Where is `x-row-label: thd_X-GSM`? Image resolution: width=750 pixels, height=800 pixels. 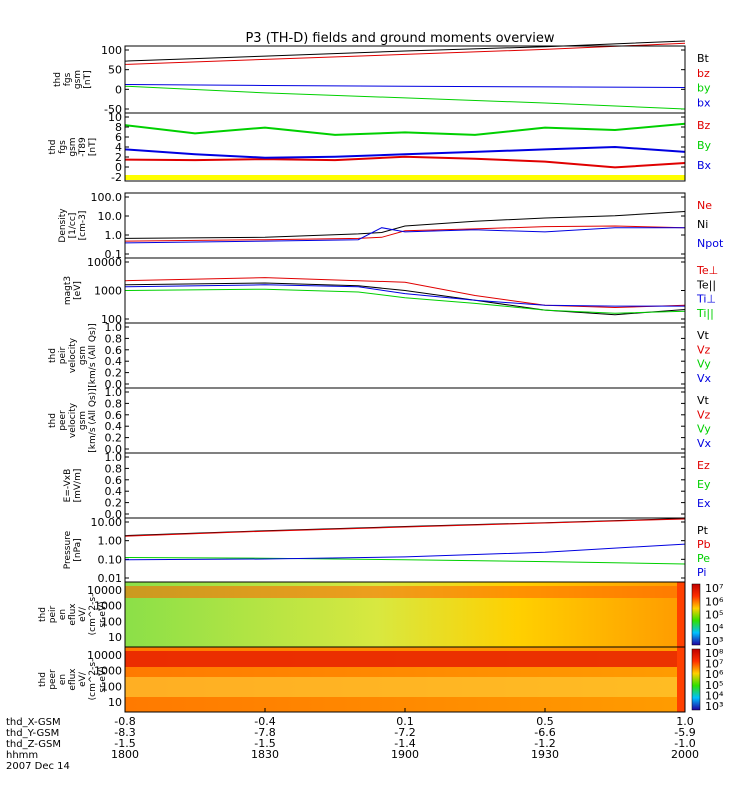 x-row-label: thd_X-GSM is located at coordinates (33, 722).